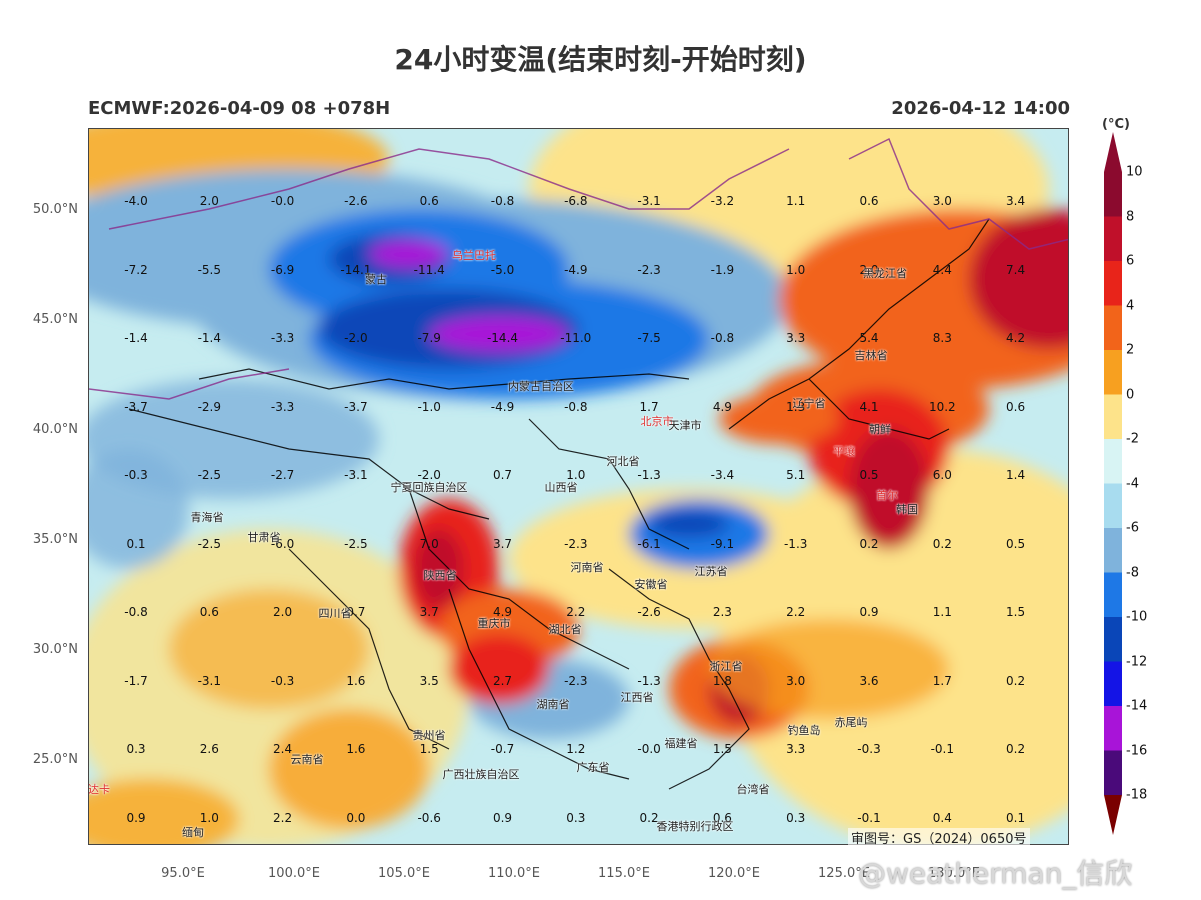 The height and width of the screenshot is (900, 1201). I want to click on colorbar-tick-label: -12, so click(1137, 661).